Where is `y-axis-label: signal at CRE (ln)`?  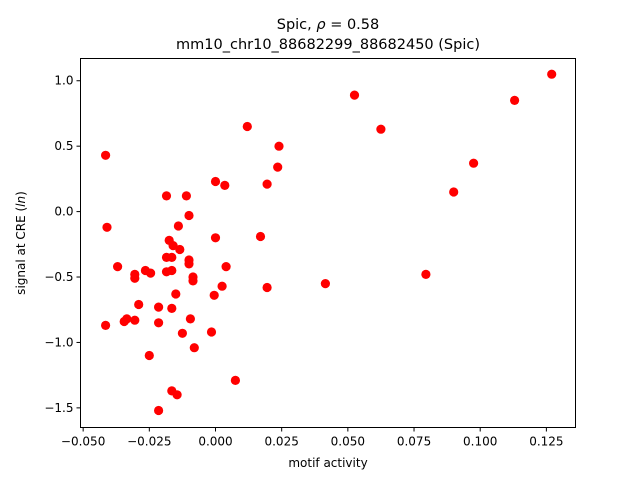
y-axis-label: signal at CRE (ln) is located at coordinates (21, 243).